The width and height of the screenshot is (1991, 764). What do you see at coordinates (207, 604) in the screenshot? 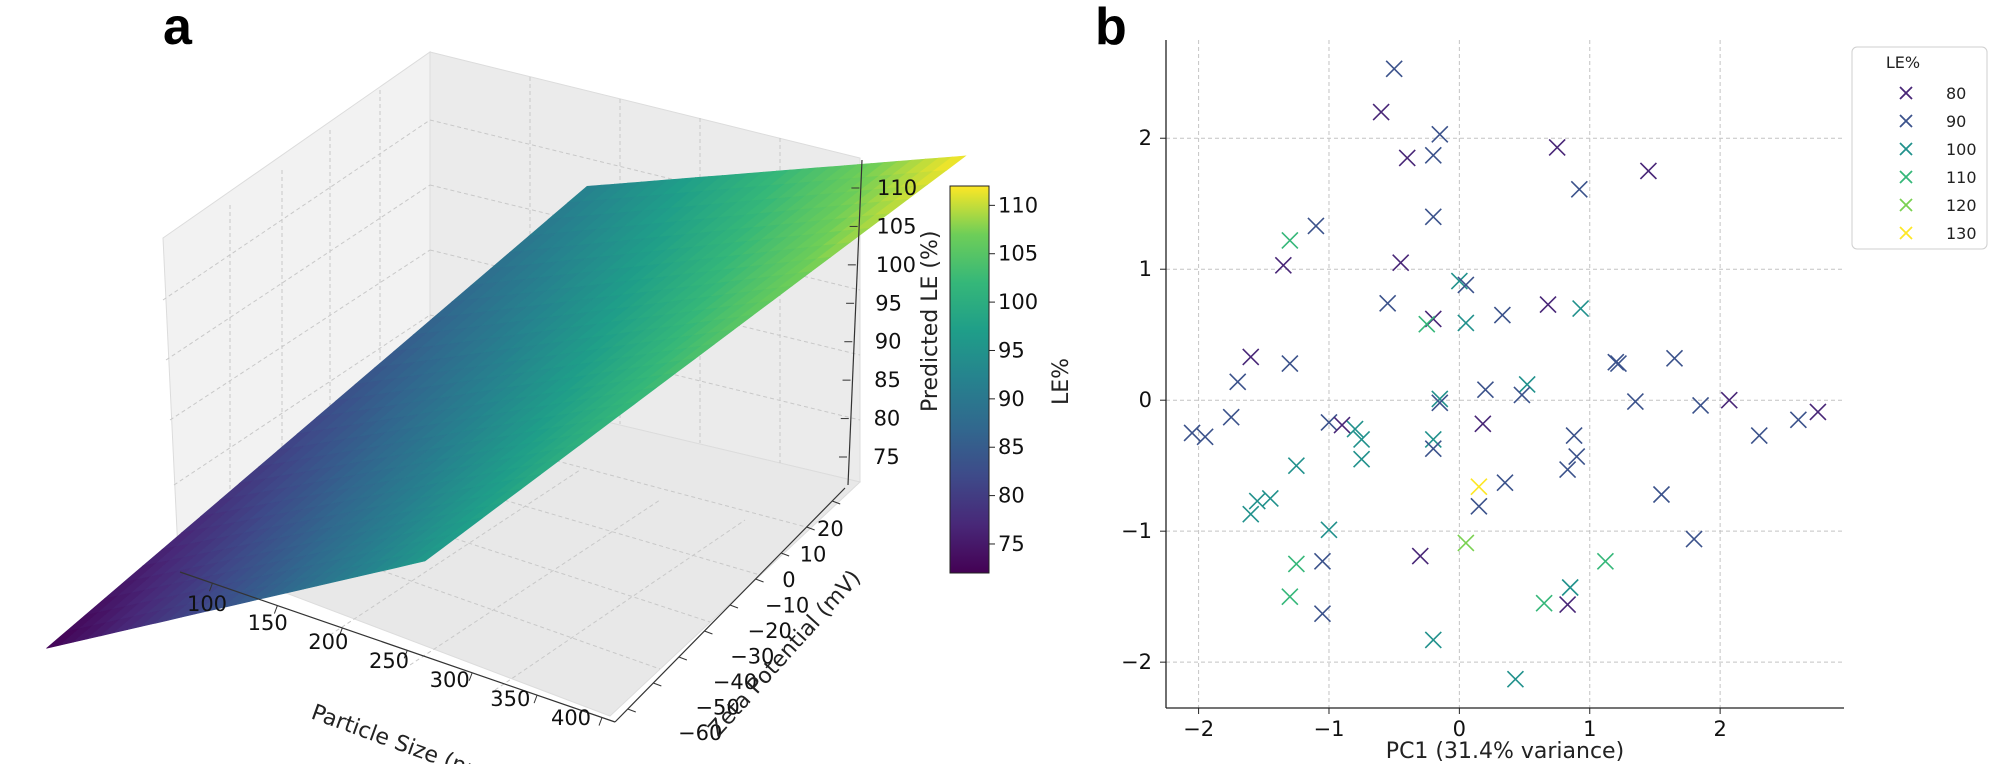
I see `x-tick-label: 100` at bounding box center [207, 604].